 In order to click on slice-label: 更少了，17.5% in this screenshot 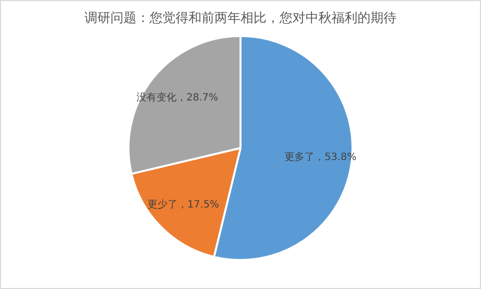, I will do `click(183, 204)`.